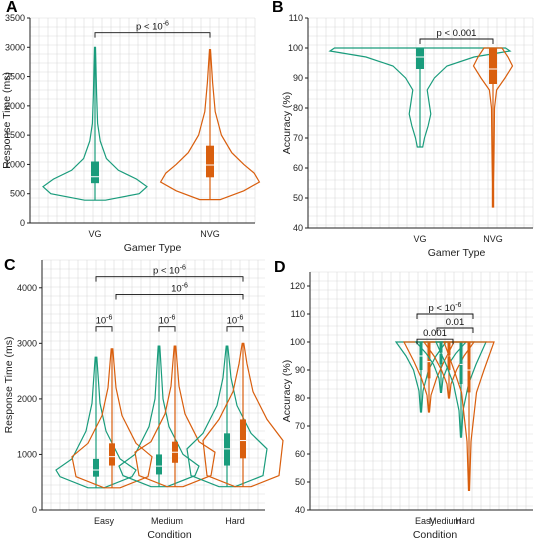 The width and height of the screenshot is (535, 547). What do you see at coordinates (297, 286) in the screenshot?
I see `y-tick-label: 120` at bounding box center [297, 286].